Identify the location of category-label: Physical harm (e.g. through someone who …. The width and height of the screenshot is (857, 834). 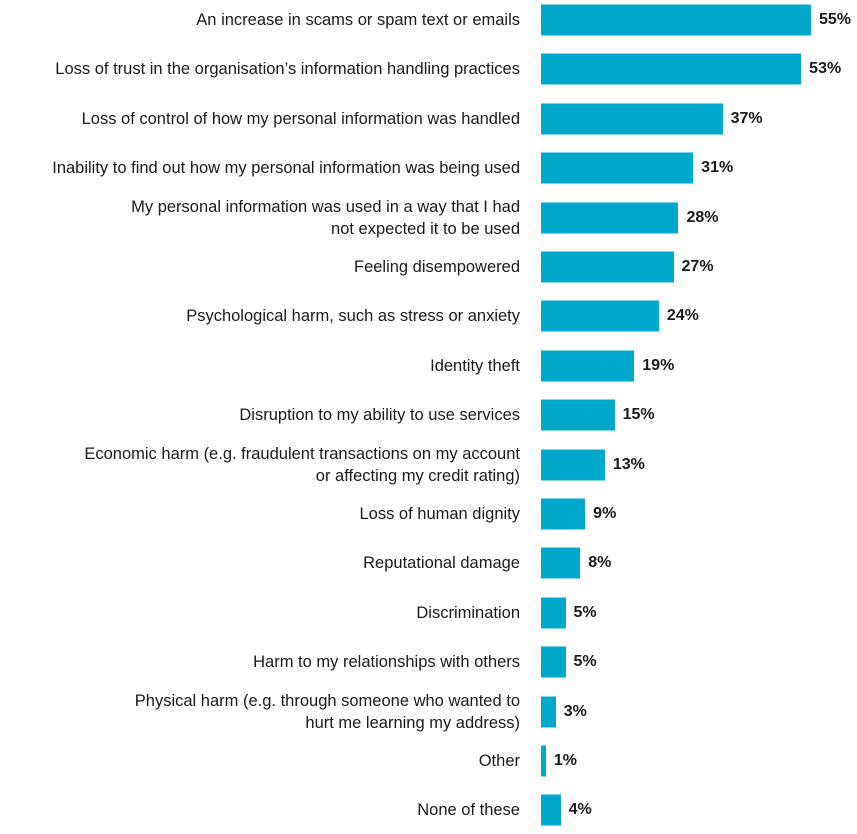
(260, 712).